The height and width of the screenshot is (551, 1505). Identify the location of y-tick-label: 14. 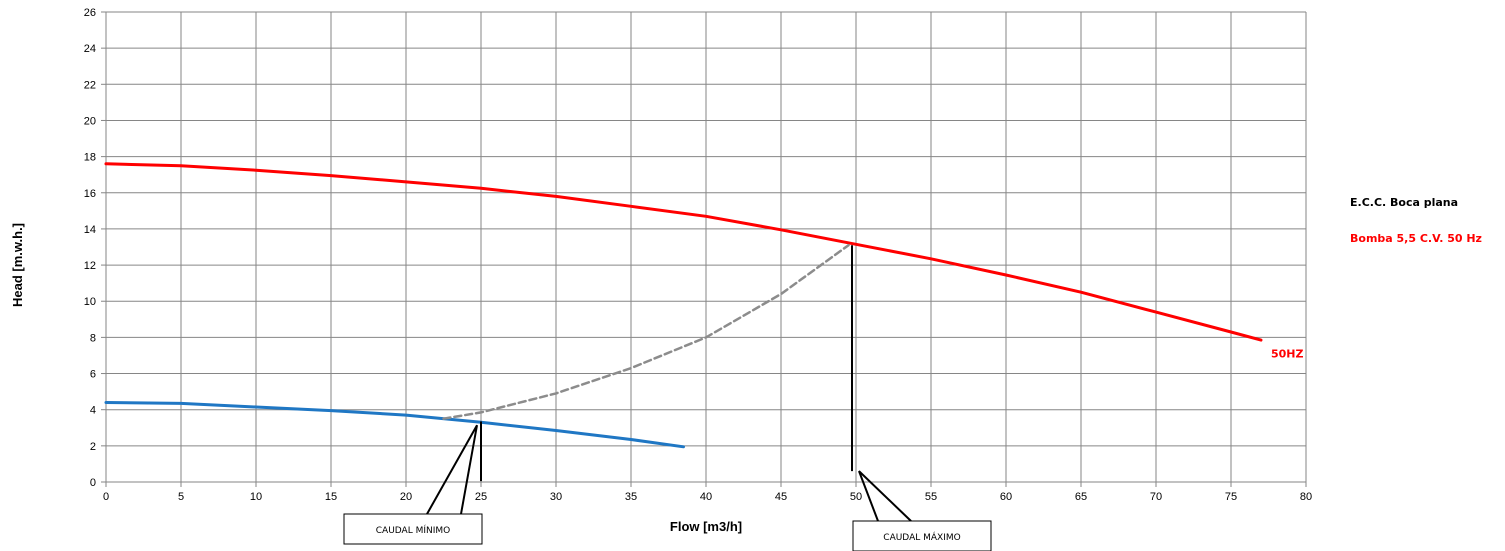
(90, 230).